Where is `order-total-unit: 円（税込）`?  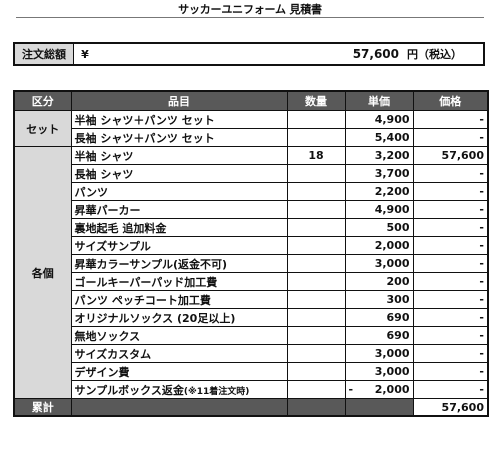 order-total-unit: 円（税込） is located at coordinates (434, 54).